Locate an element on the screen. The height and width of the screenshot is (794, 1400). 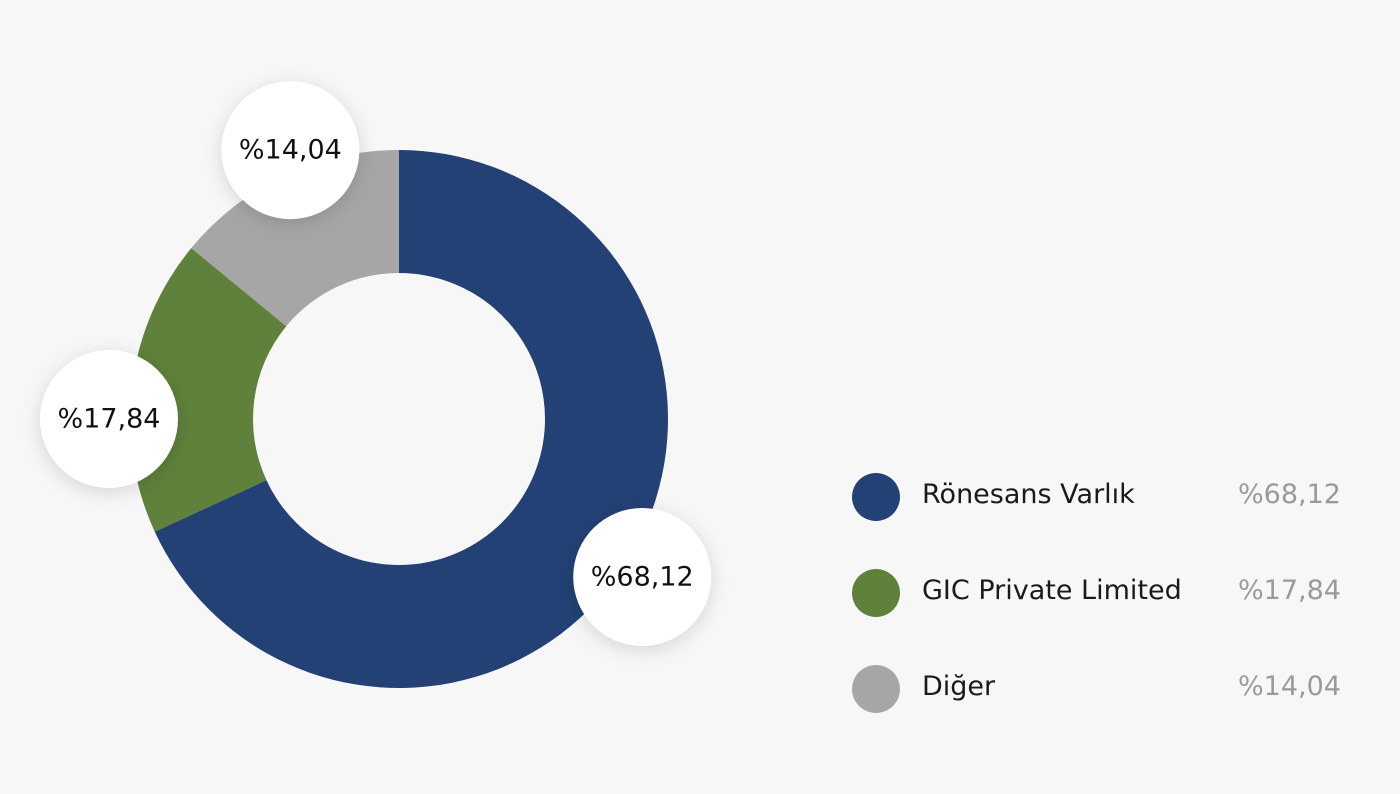
value-bubble-ronesans-varlik: %68,12 is located at coordinates (642, 576).